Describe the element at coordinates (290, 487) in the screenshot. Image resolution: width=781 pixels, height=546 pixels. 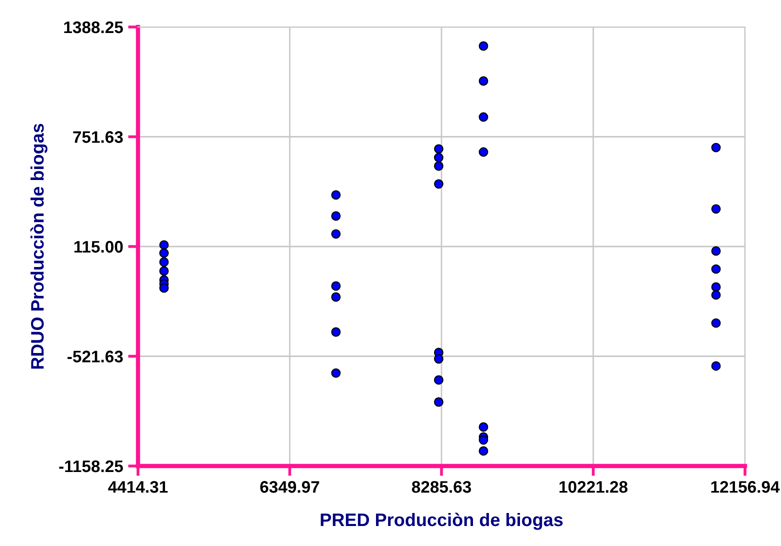
I see `x-tick-label: 6349.97` at that location.